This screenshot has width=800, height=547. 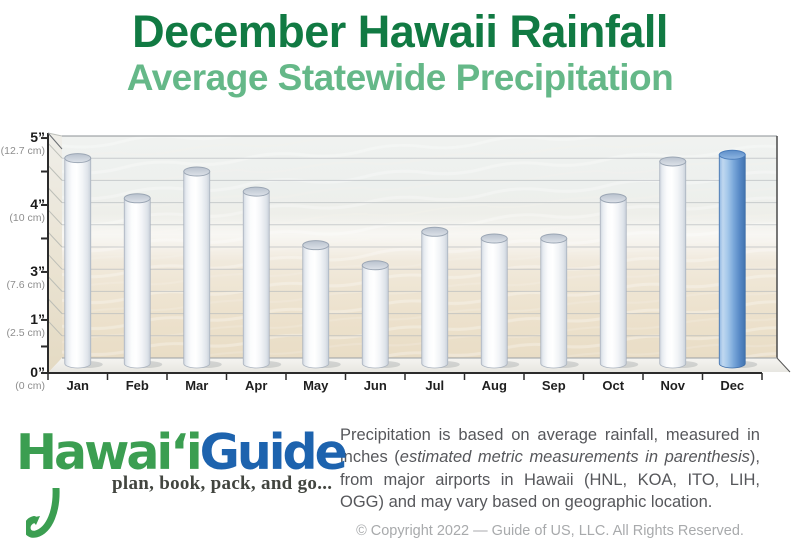 I want to click on y-label-inches: 0”, so click(x=37, y=372).